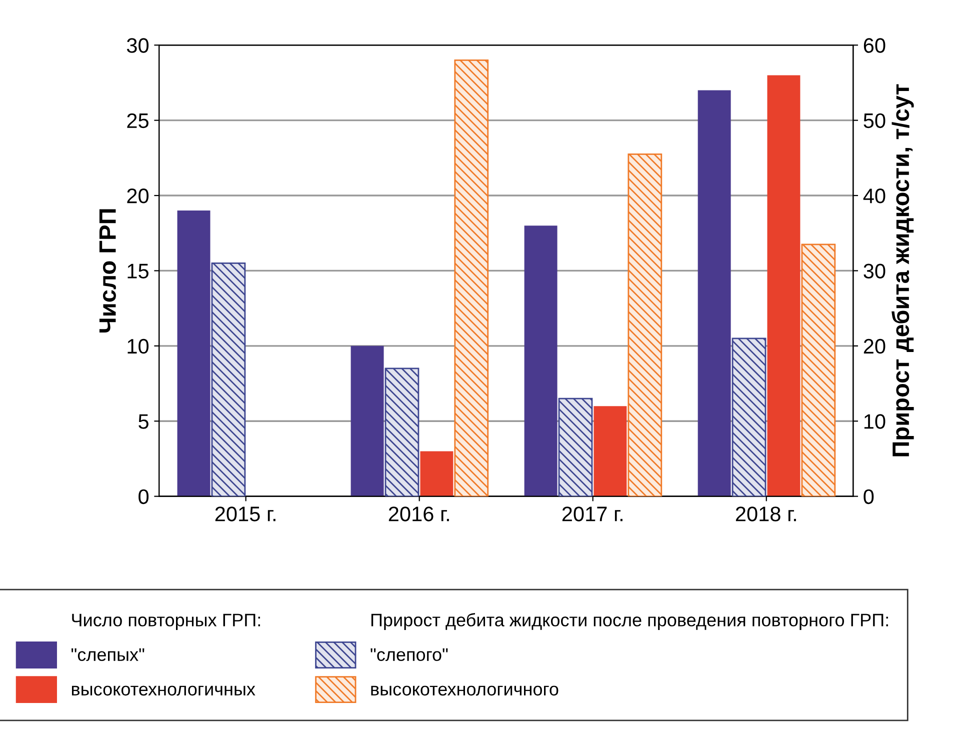  I want to click on y-tick-label: 20, so click(138, 196).